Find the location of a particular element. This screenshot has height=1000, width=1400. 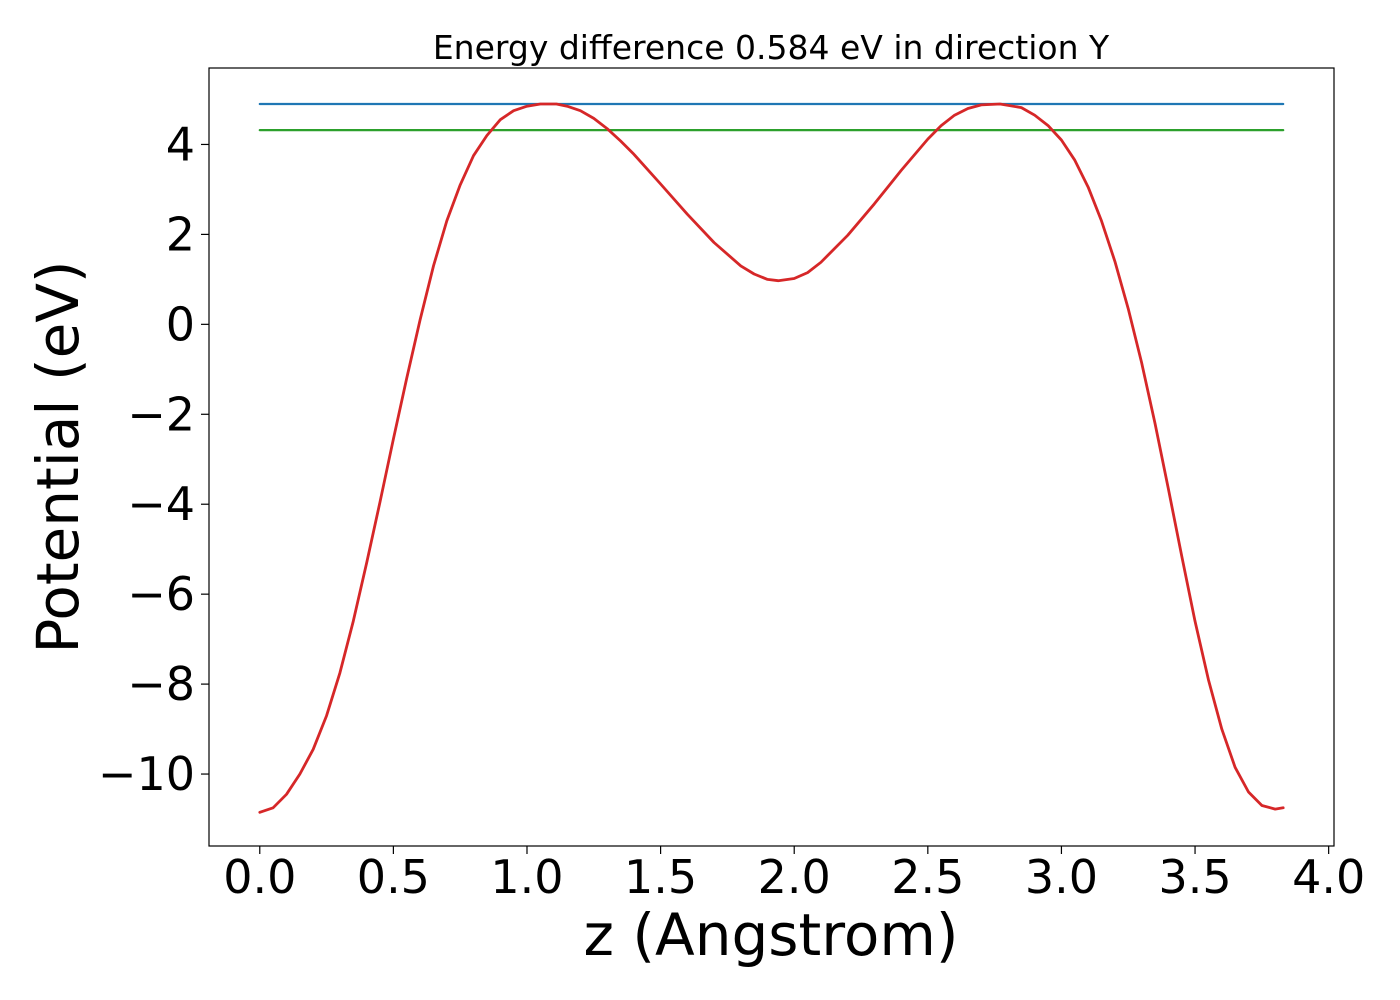

x-tick-label: 3.0 is located at coordinates (1061, 877).